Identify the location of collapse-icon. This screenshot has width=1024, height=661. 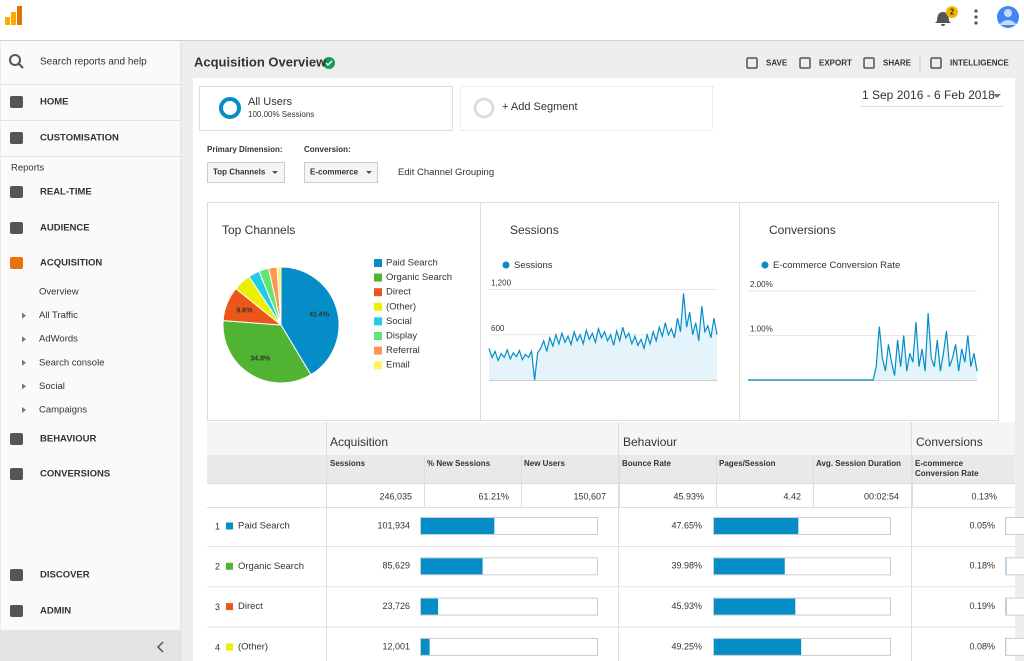
(160, 647).